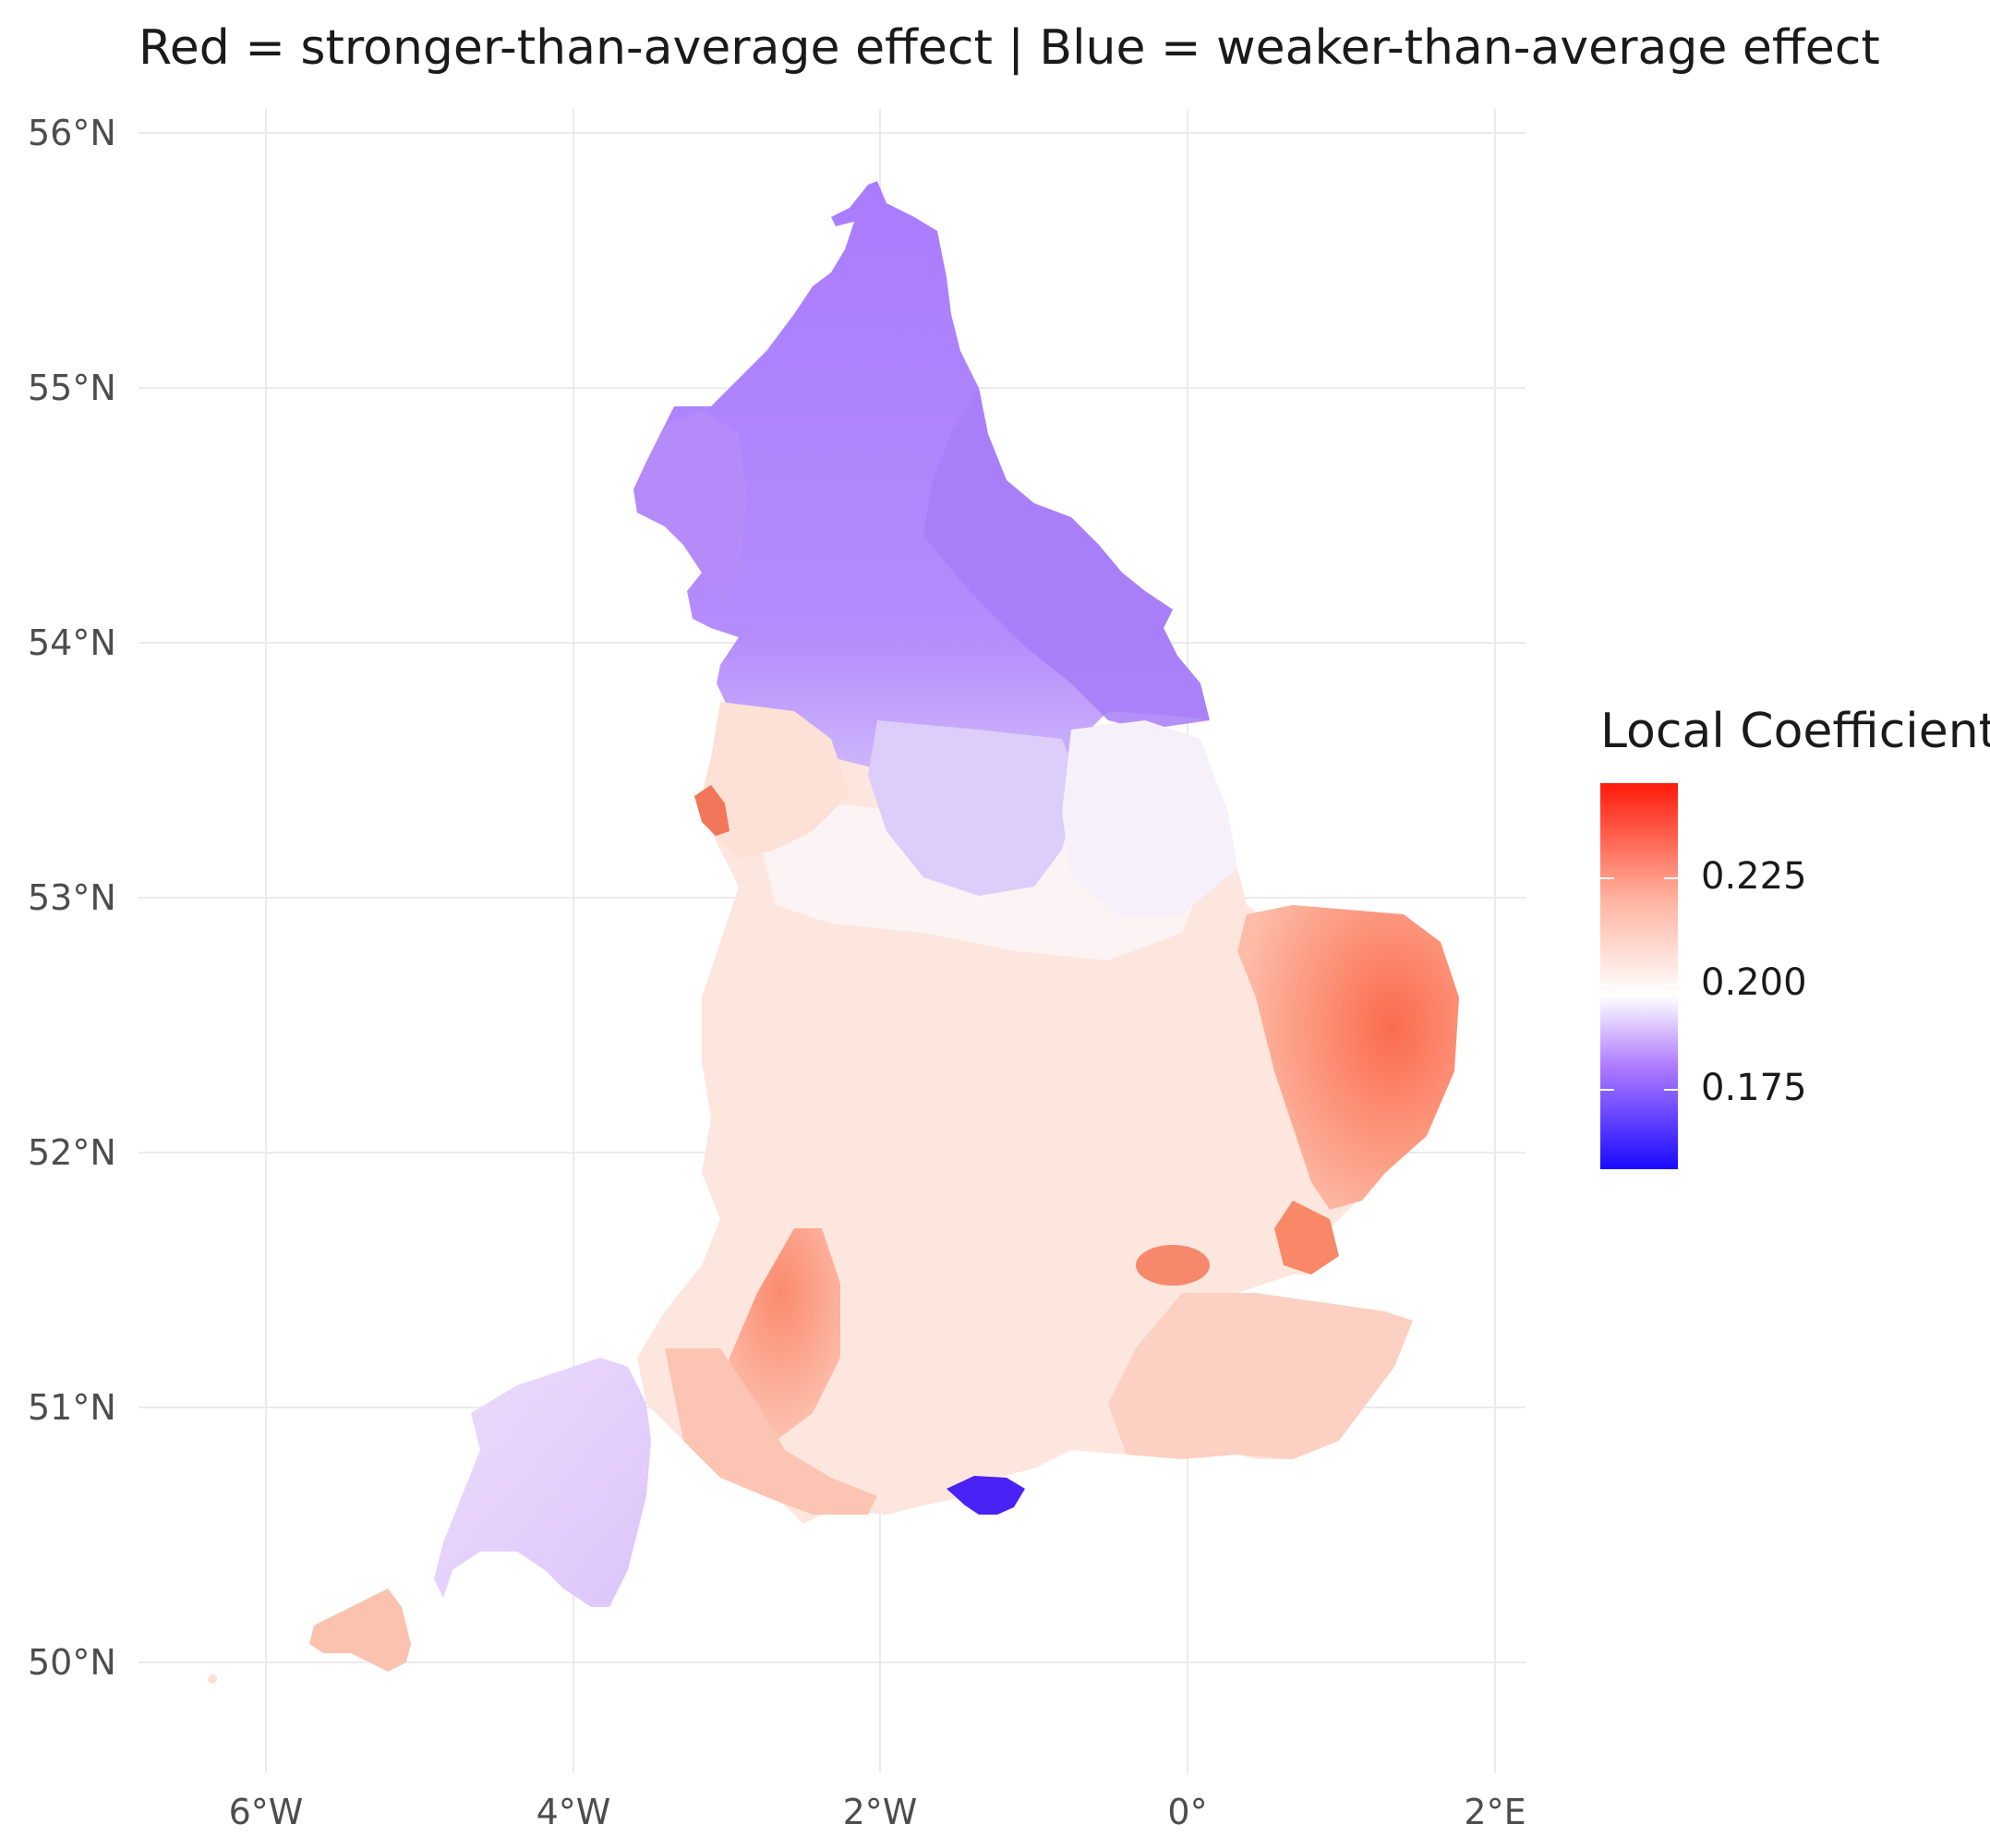 This screenshot has width=1990, height=1848. I want to click on legend-label-0200: 0.200, so click(1754, 983).